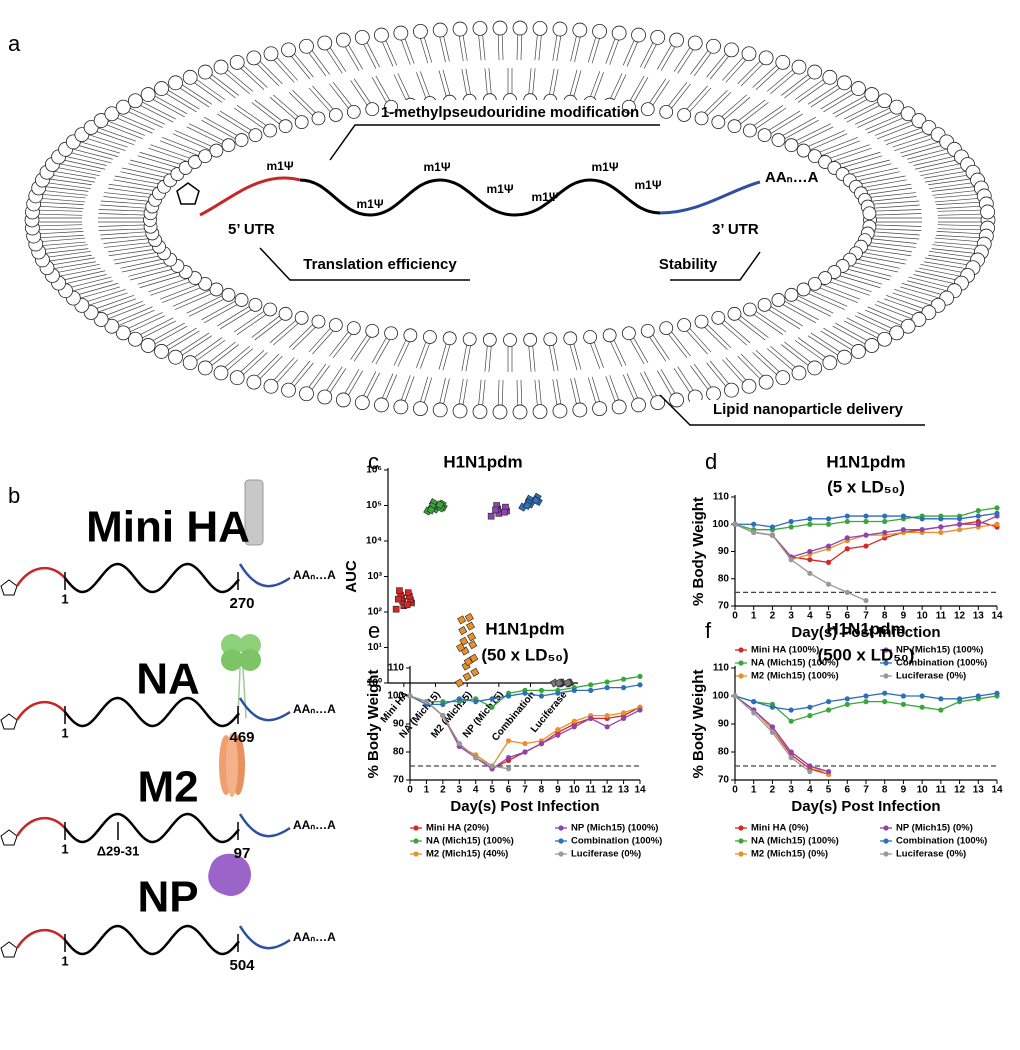 This screenshot has height=1050, width=1020. I want to click on x-tick-label: 11, so click(941, 790).